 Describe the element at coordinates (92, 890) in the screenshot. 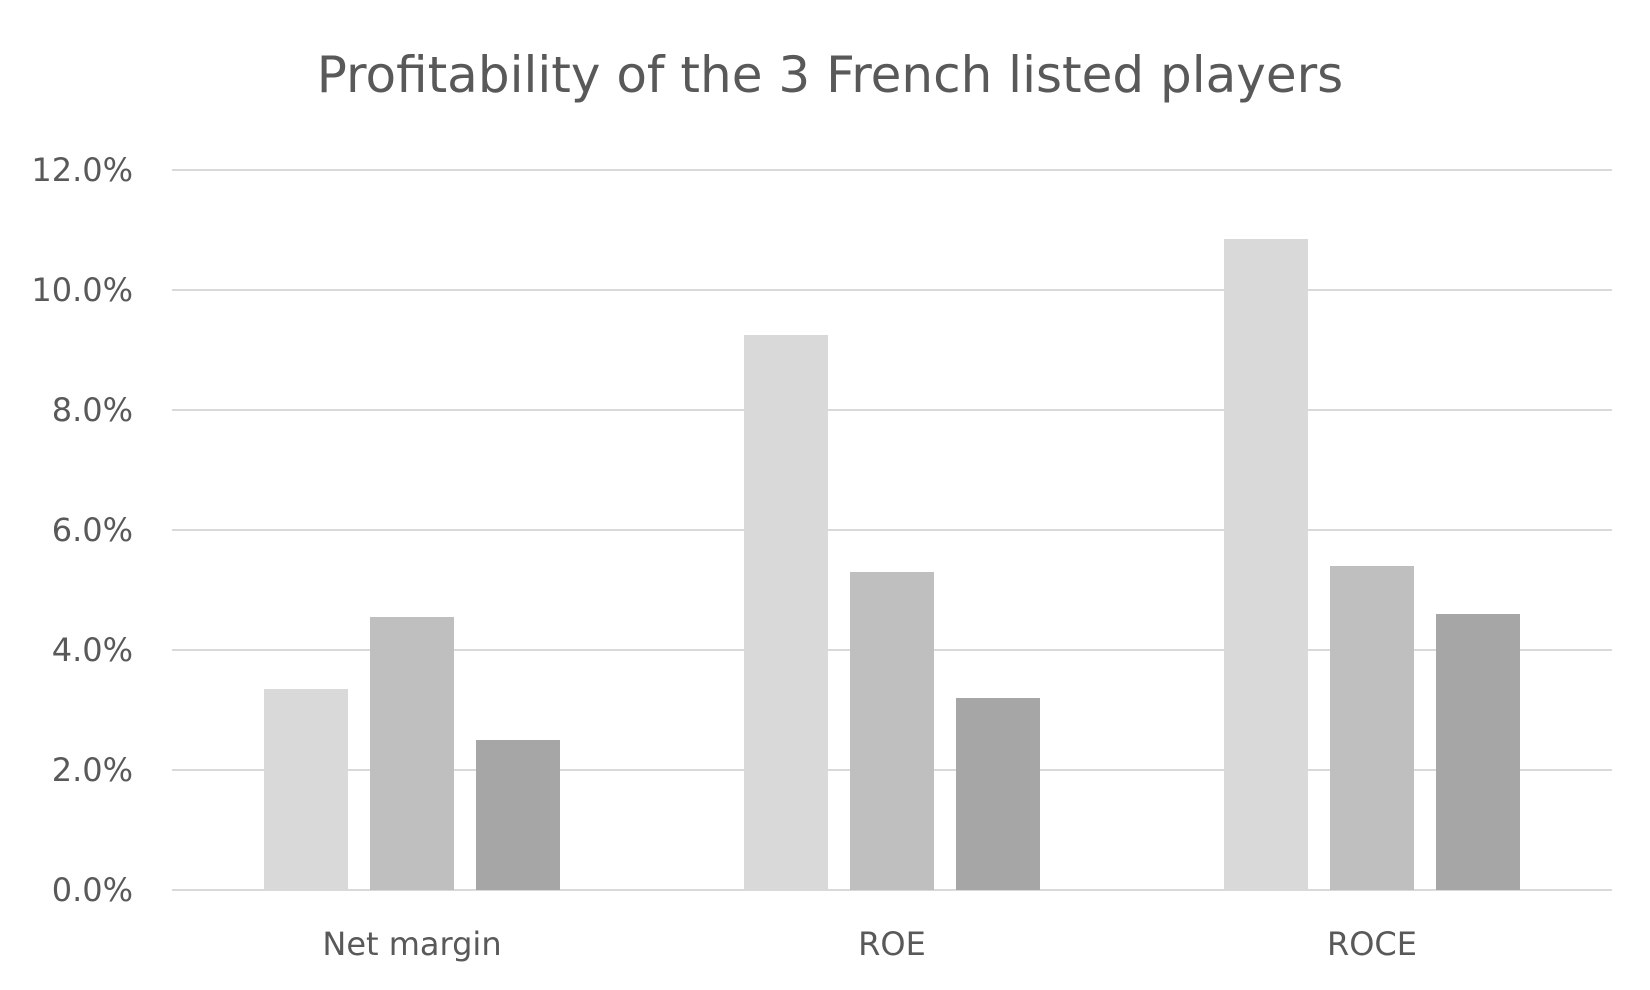

I see `y-tick-label: 0.0%` at that location.